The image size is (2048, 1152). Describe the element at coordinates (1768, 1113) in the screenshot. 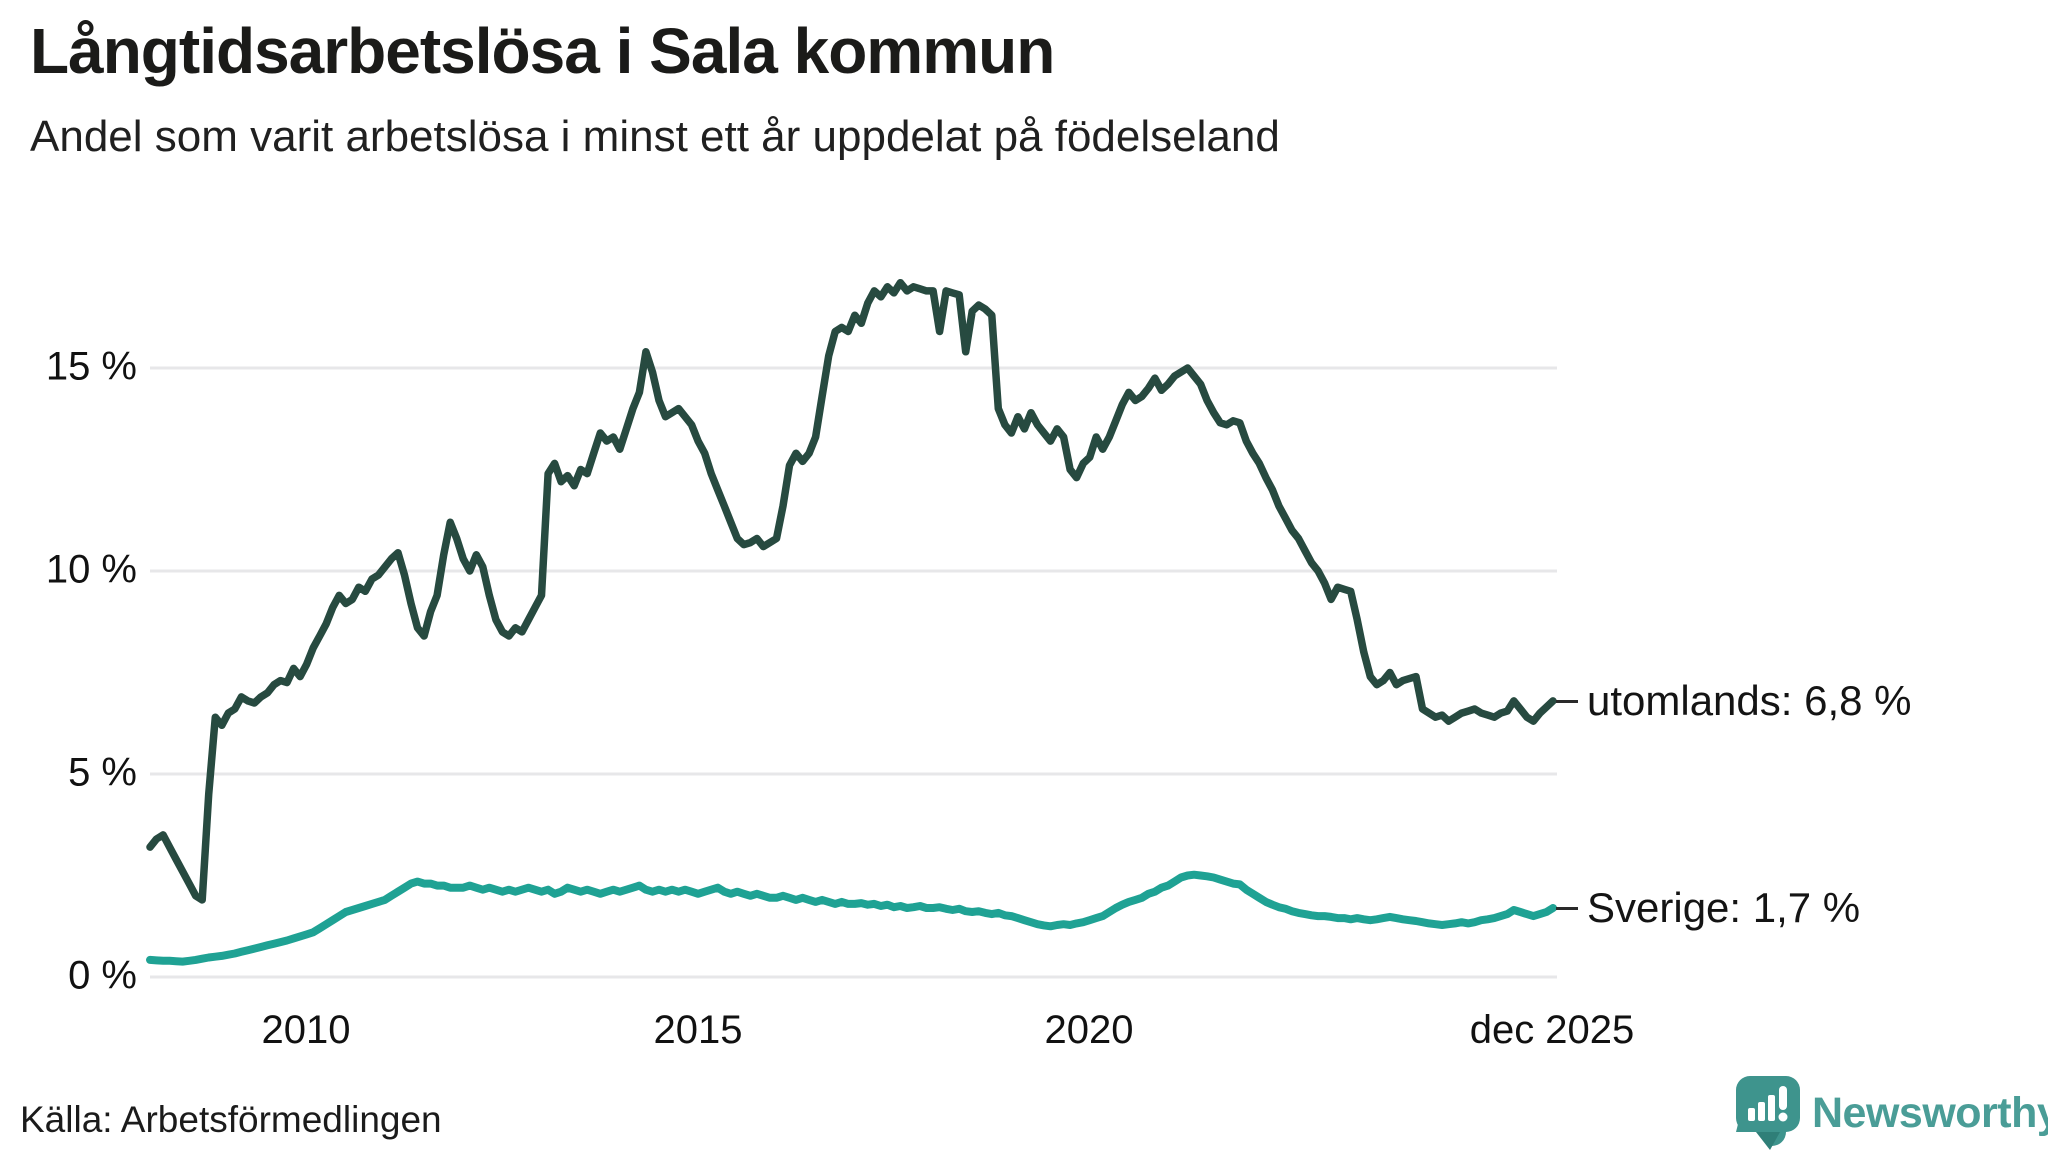

I see `newsworthy-icon` at that location.